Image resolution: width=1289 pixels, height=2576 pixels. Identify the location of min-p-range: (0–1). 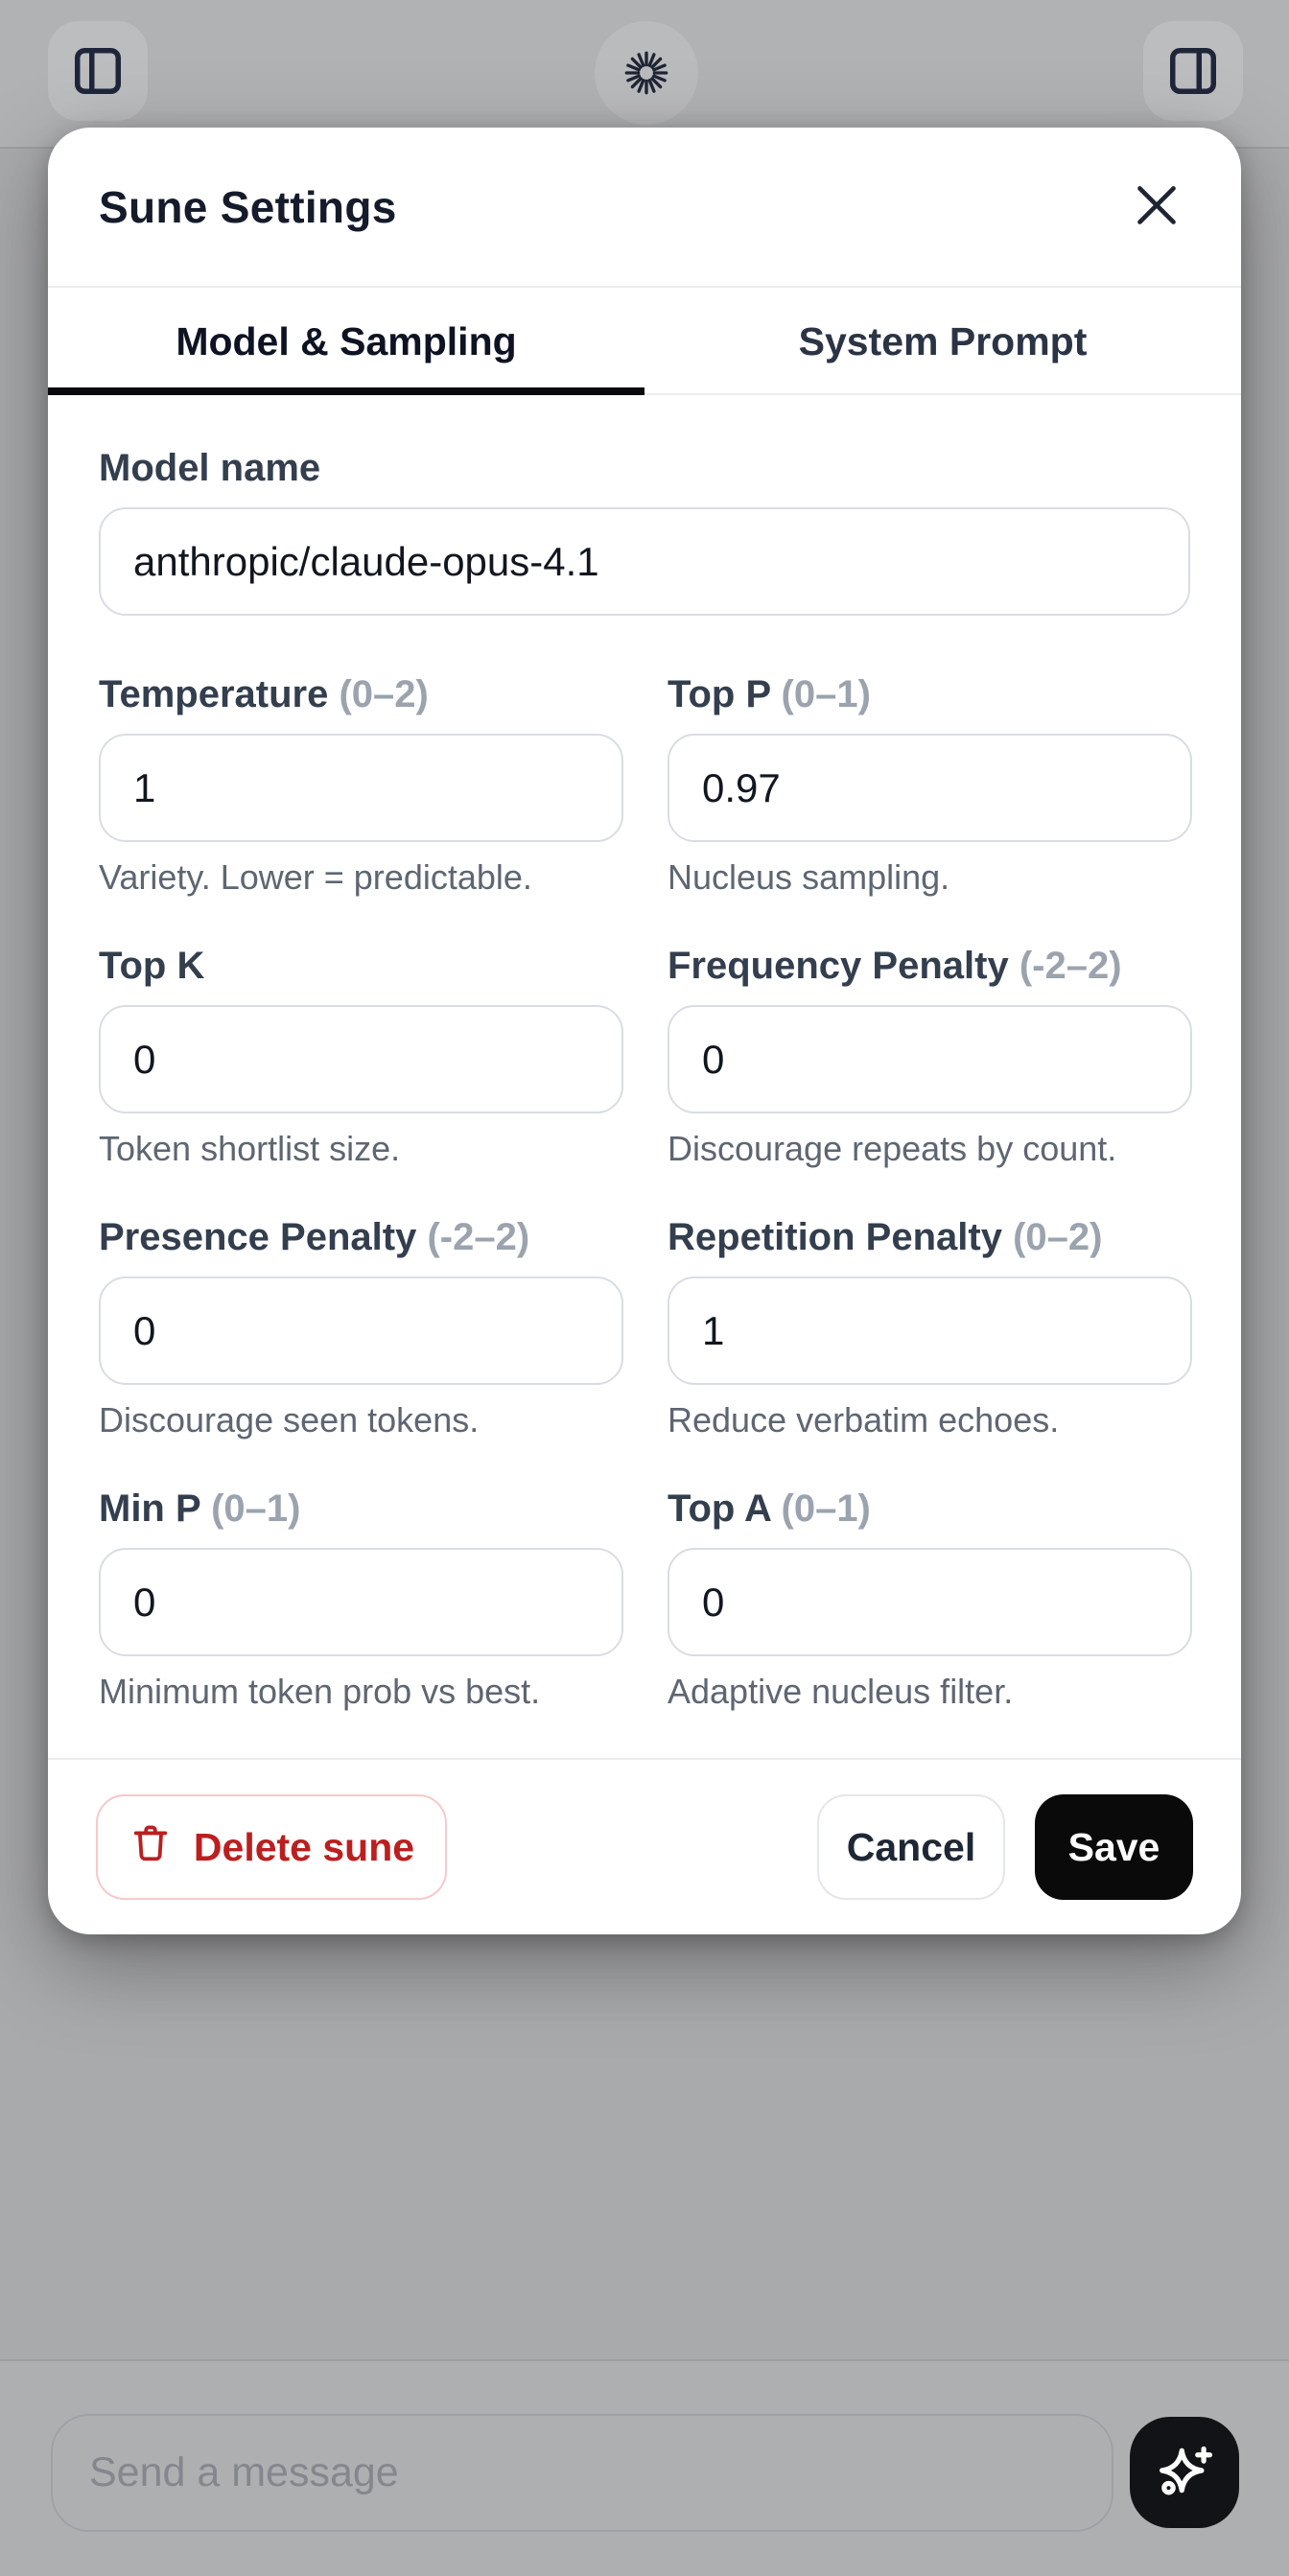
(256, 1508).